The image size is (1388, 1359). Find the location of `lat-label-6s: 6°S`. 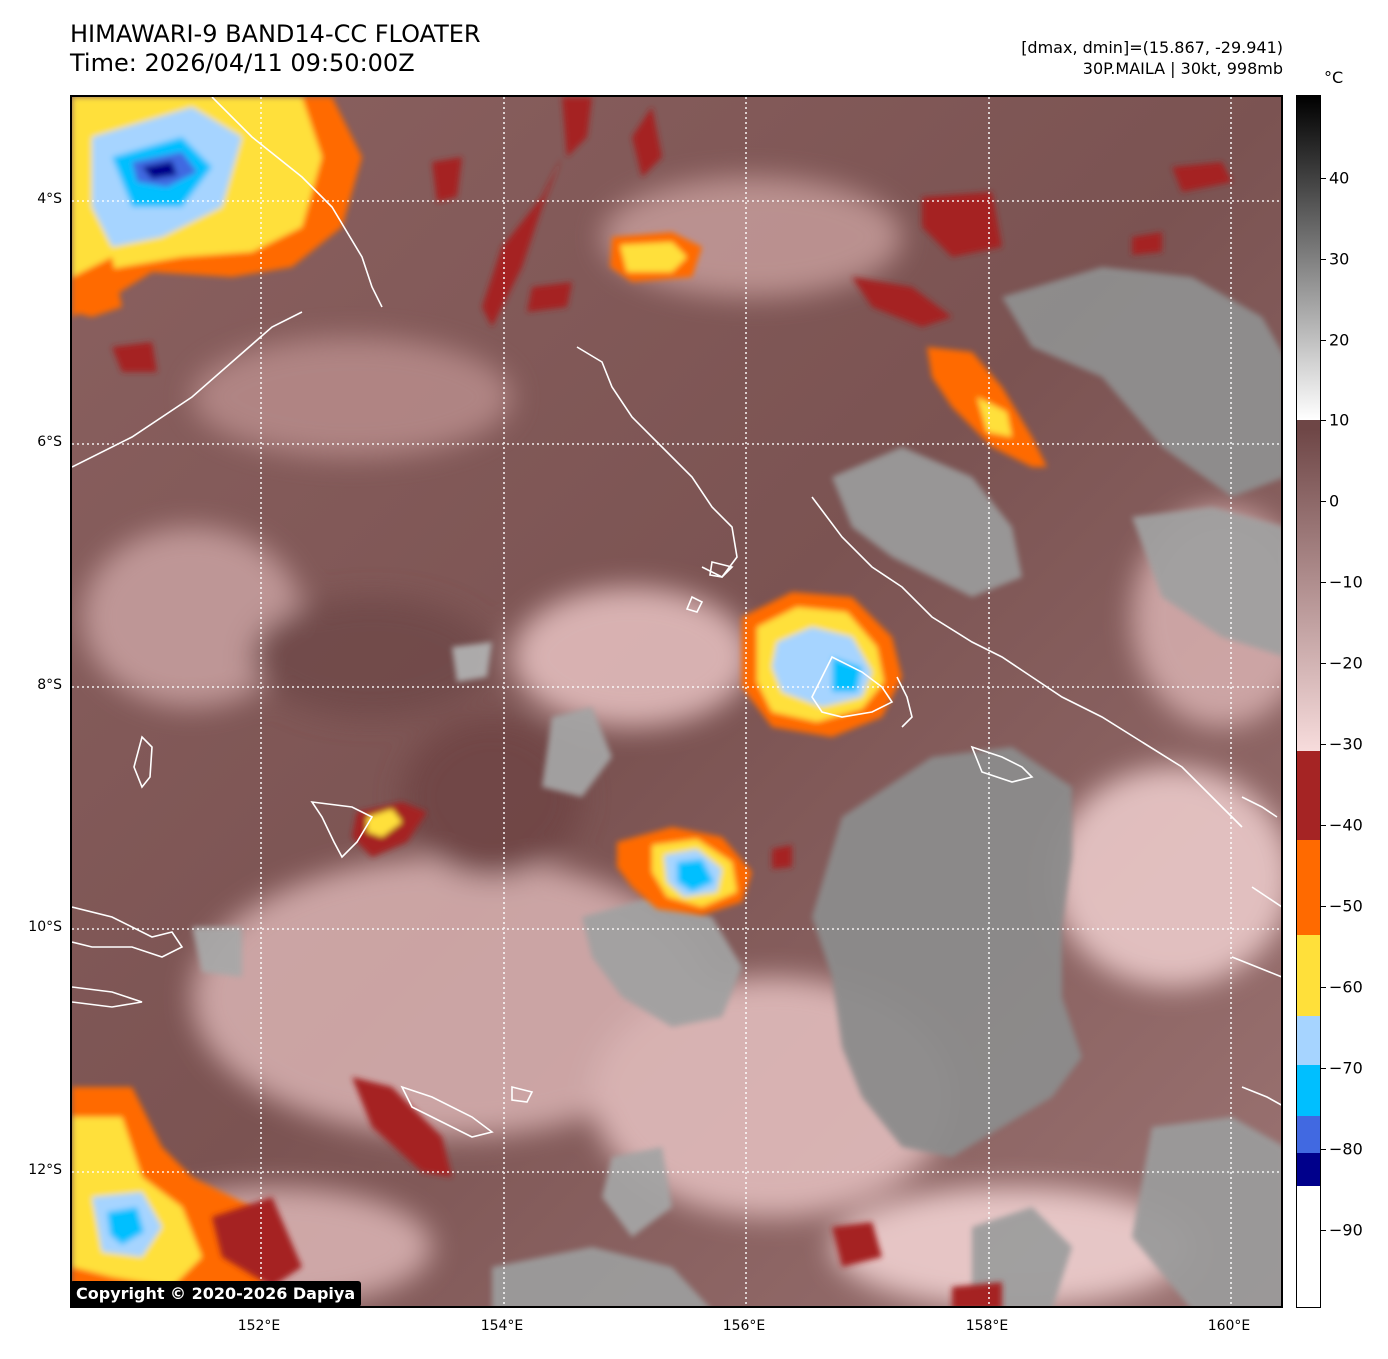

lat-label-6s: 6°S is located at coordinates (49, 442).